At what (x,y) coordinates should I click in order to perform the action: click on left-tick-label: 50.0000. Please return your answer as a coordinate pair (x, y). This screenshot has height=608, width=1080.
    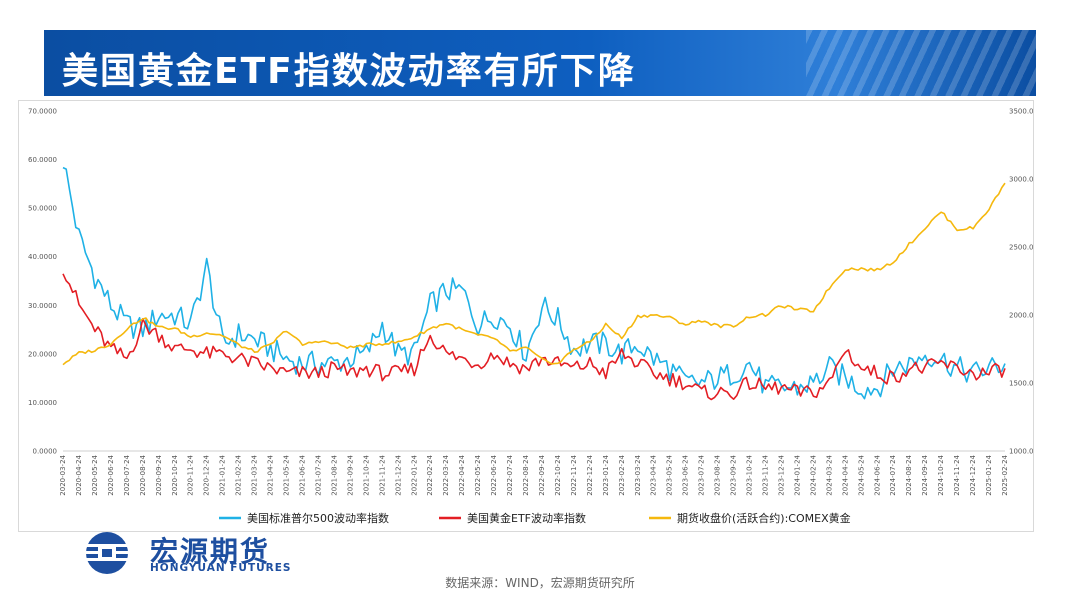
    Looking at the image, I should click on (42, 209).